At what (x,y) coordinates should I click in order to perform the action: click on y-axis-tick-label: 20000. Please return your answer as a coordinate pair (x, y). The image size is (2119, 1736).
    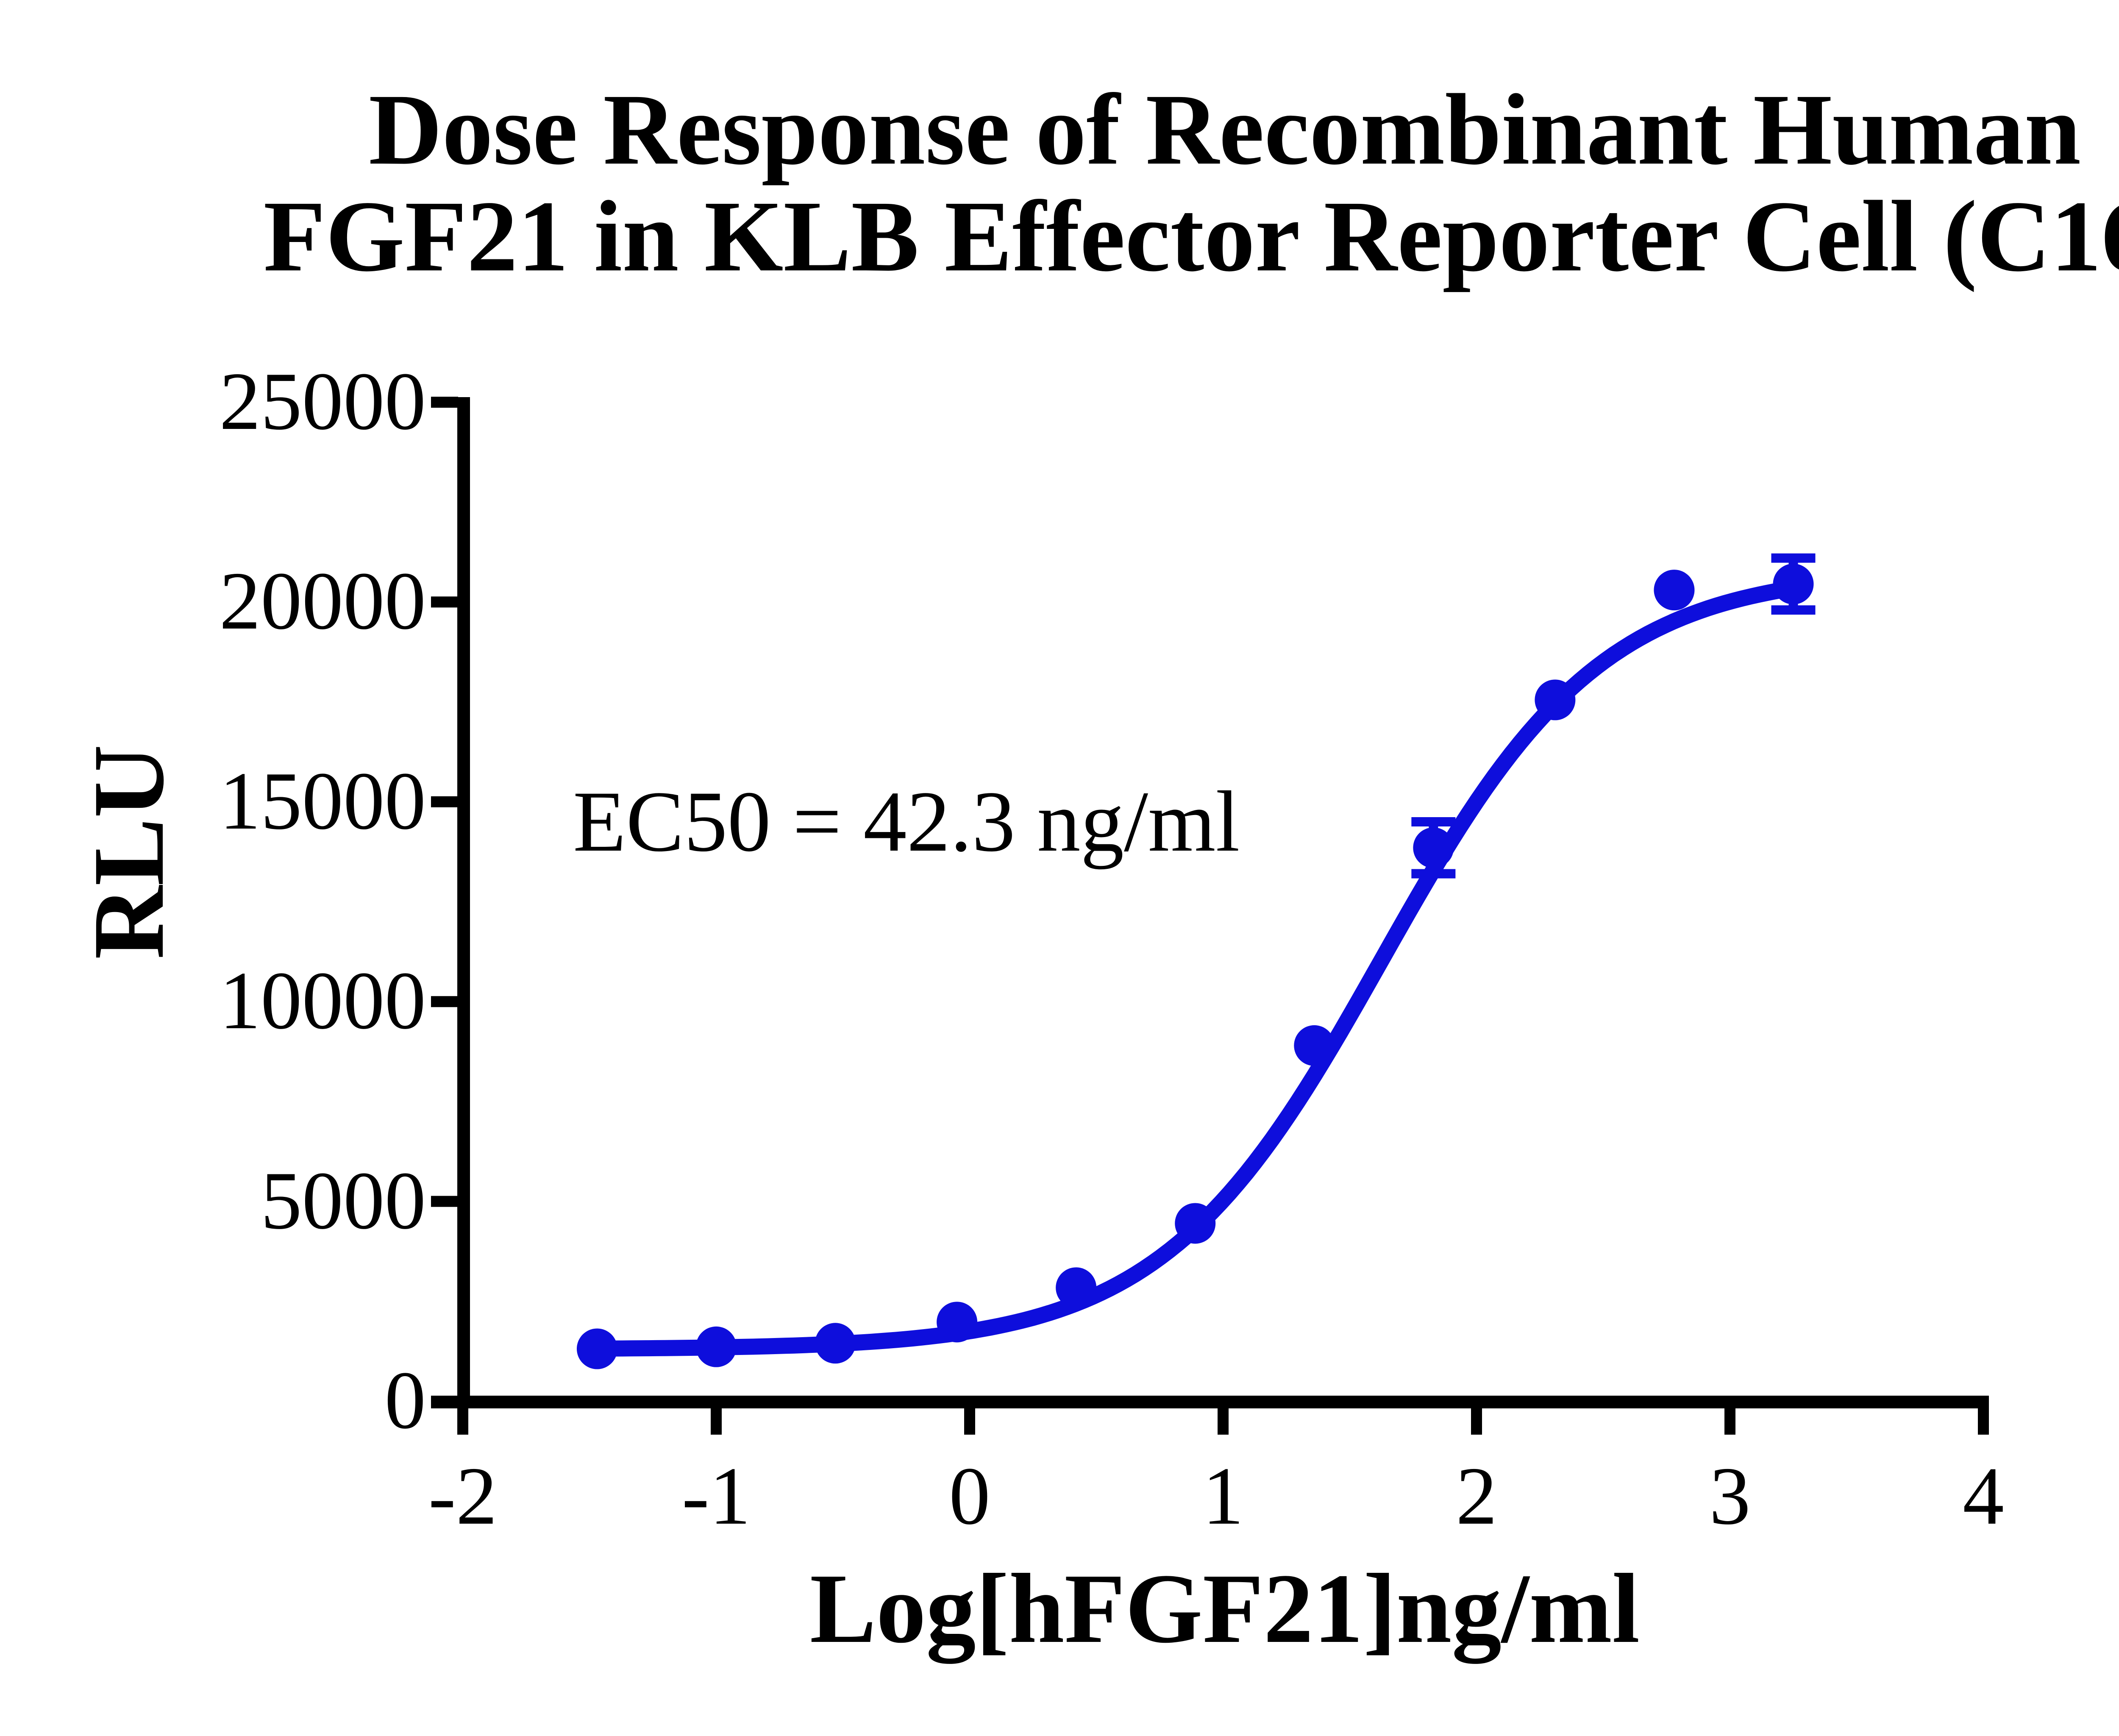
    Looking at the image, I should click on (322, 601).